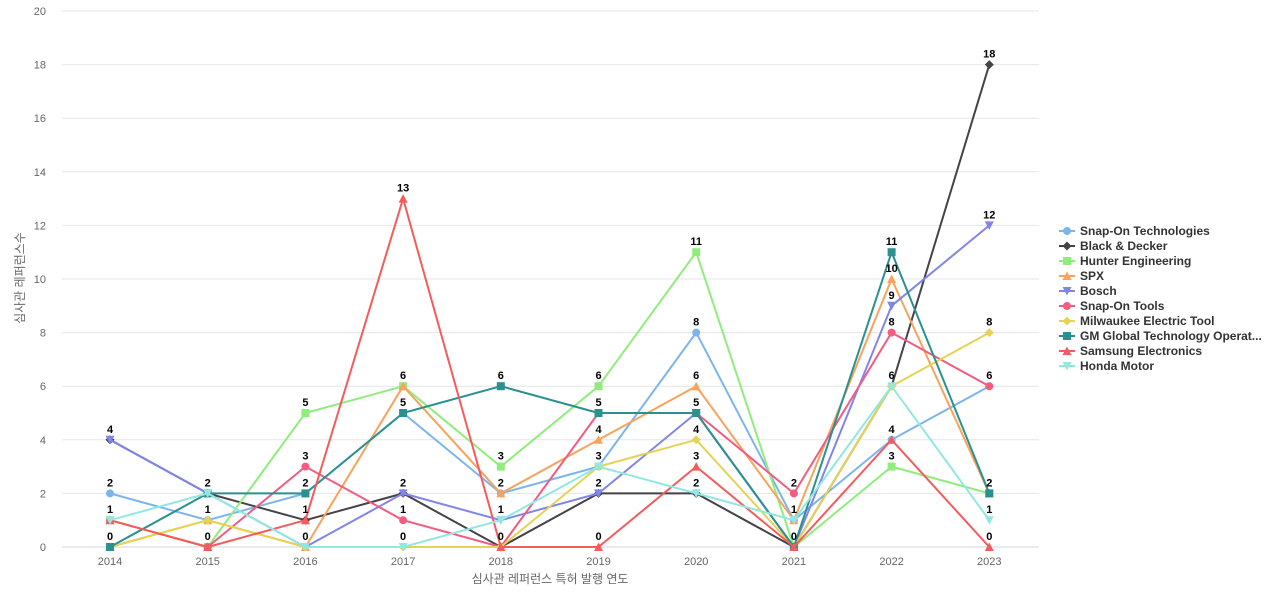 The height and width of the screenshot is (600, 1280). I want to click on data-point-hunter-engineering-2016, so click(305, 413).